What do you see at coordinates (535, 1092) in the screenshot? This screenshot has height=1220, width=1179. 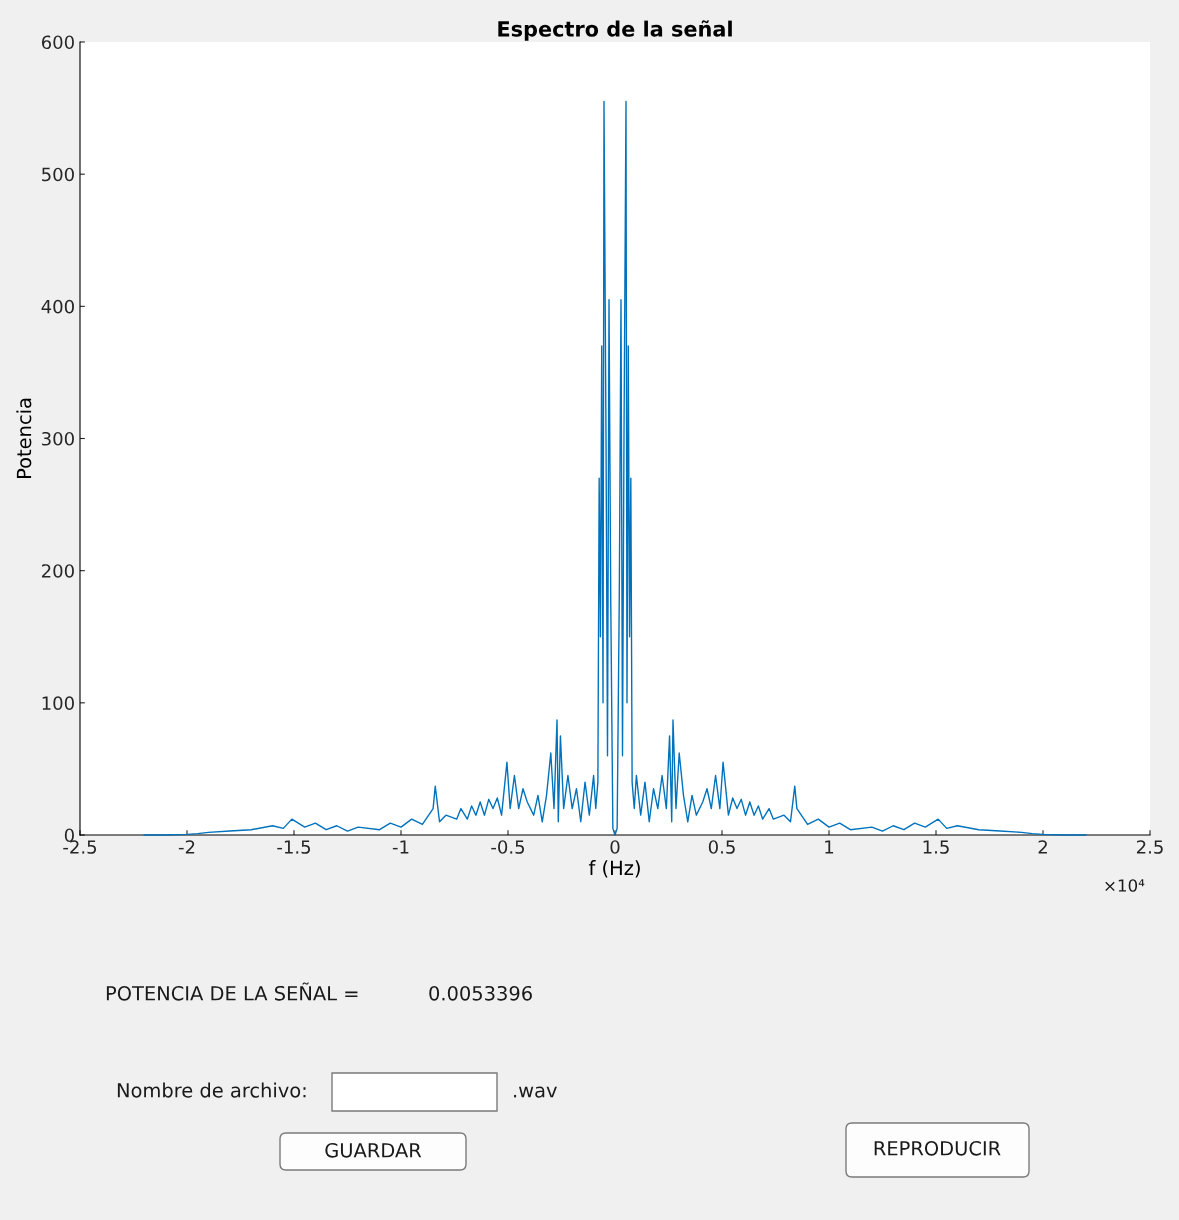 I see `text: .wav` at bounding box center [535, 1092].